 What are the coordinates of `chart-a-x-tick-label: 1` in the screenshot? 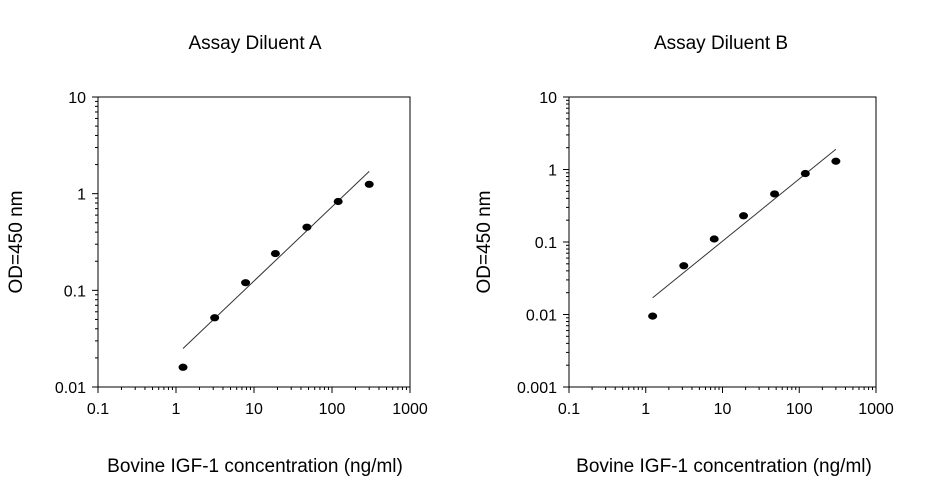 It's located at (176, 409).